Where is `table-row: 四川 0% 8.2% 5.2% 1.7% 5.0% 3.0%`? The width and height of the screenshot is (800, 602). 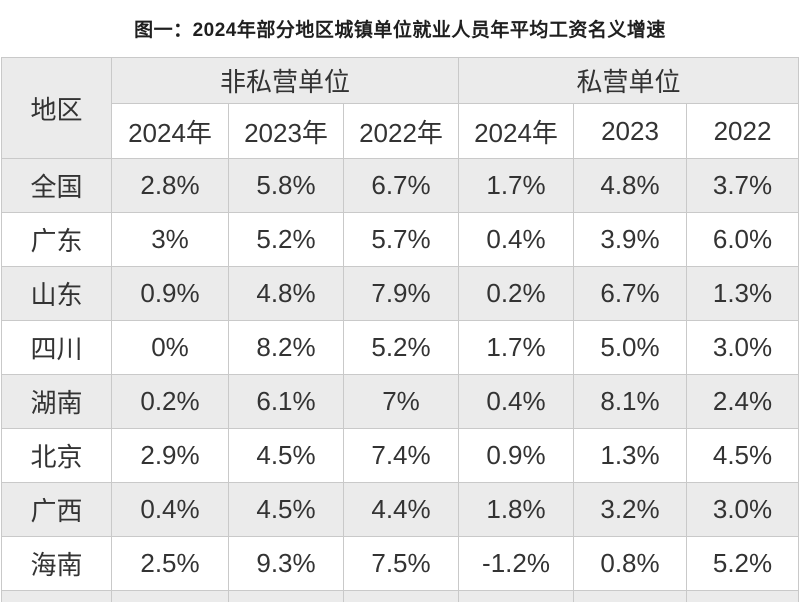
table-row: 四川 0% 8.2% 5.2% 1.7% 5.0% 3.0% is located at coordinates (400, 347).